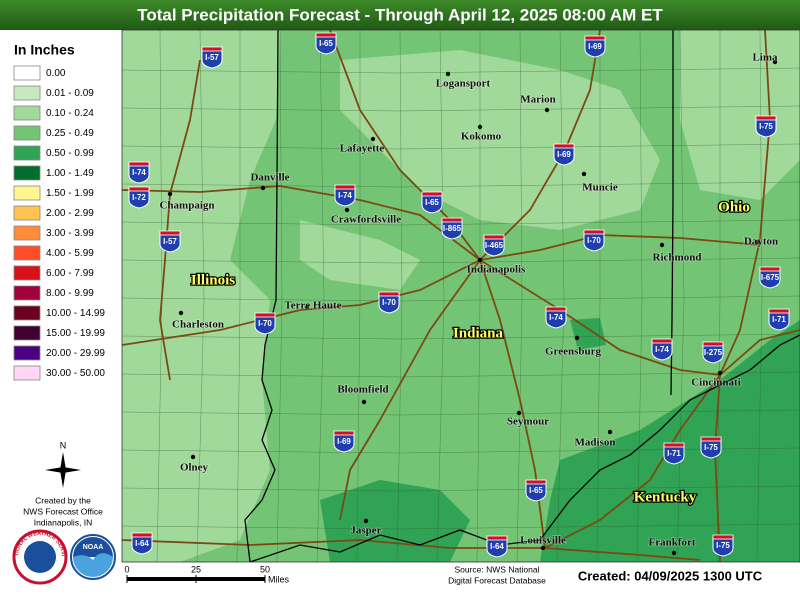 The height and width of the screenshot is (595, 800). What do you see at coordinates (56, 73) in the screenshot?
I see `legend-label: 0.00` at bounding box center [56, 73].